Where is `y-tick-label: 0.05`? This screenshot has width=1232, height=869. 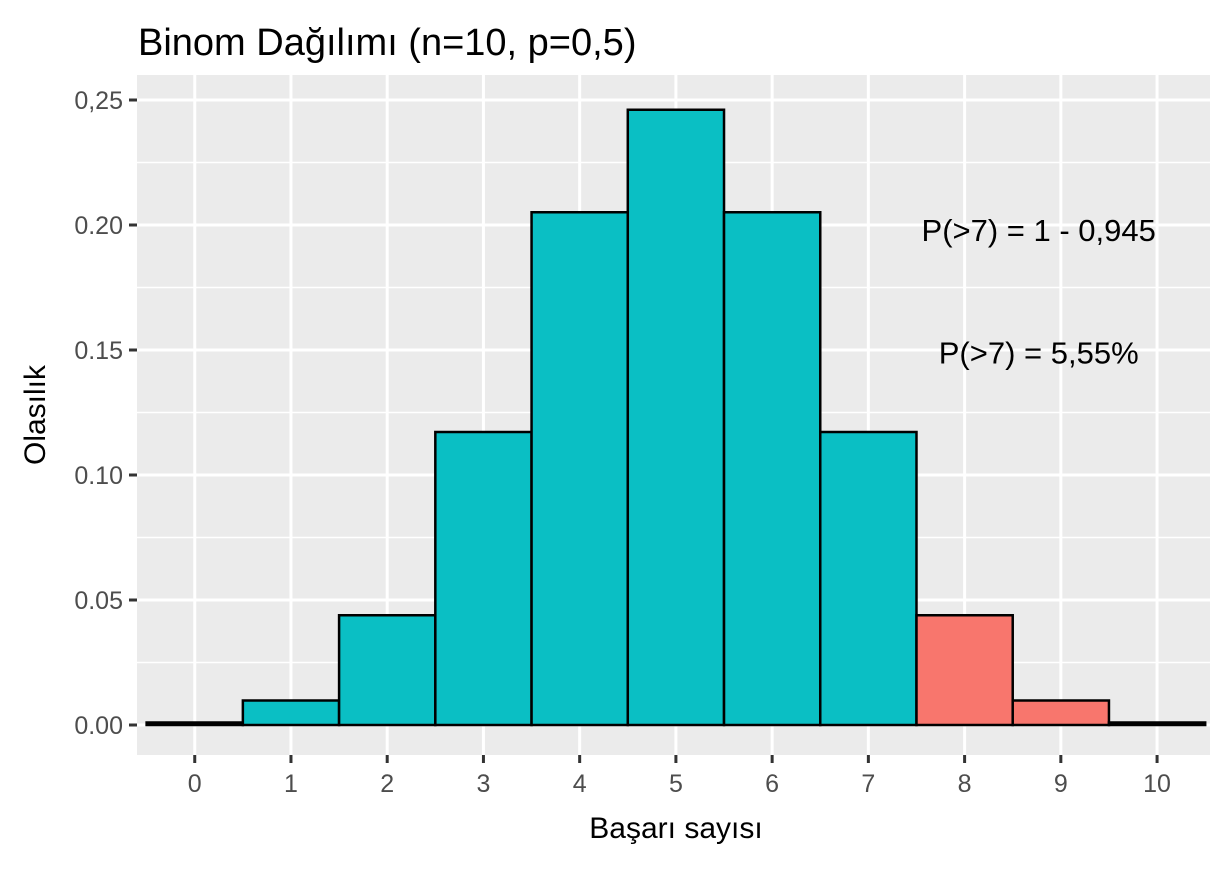 y-tick-label: 0.05 is located at coordinates (98, 601).